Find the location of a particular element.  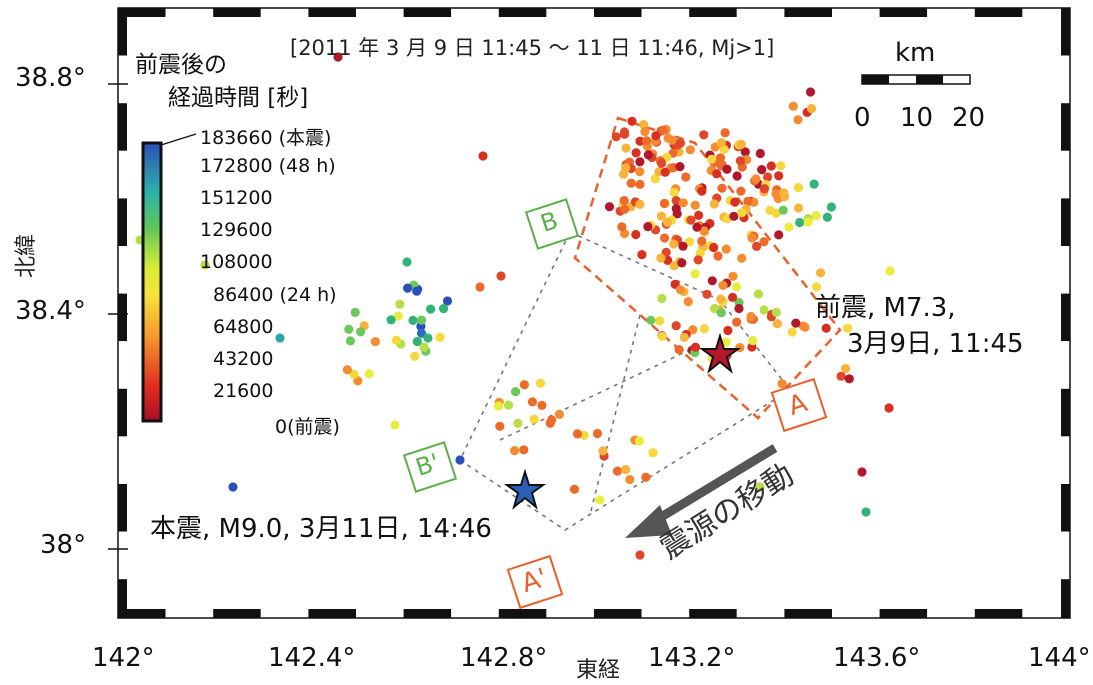

section-b-box is located at coordinates (625, 380).